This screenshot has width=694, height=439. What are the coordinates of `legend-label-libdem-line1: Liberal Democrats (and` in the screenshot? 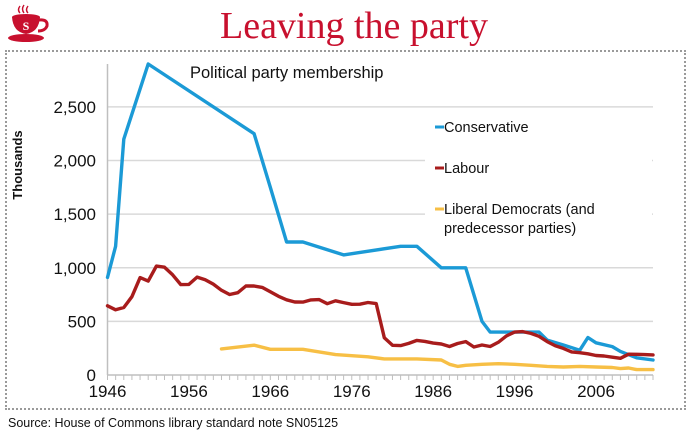 It's located at (519, 210).